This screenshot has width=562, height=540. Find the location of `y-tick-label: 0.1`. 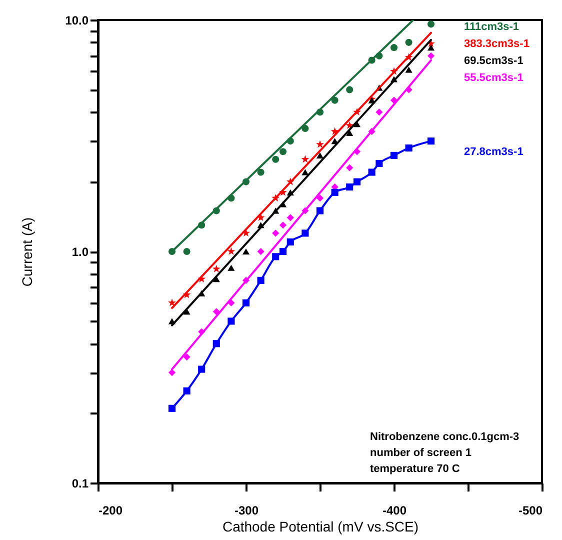

y-tick-label: 0.1 is located at coordinates (80, 483).